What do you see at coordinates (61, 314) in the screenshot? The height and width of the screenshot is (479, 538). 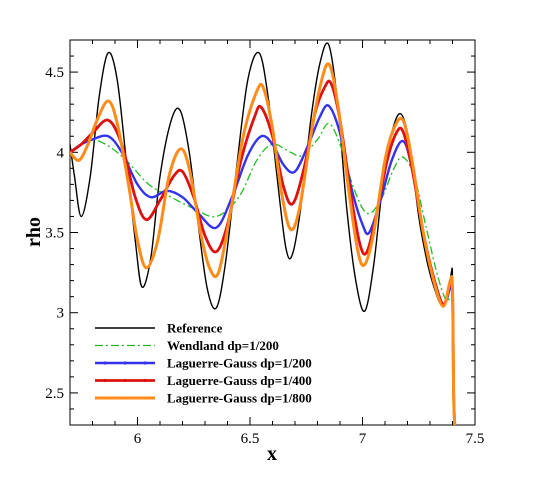 I see `y-tick-label: 3` at bounding box center [61, 314].